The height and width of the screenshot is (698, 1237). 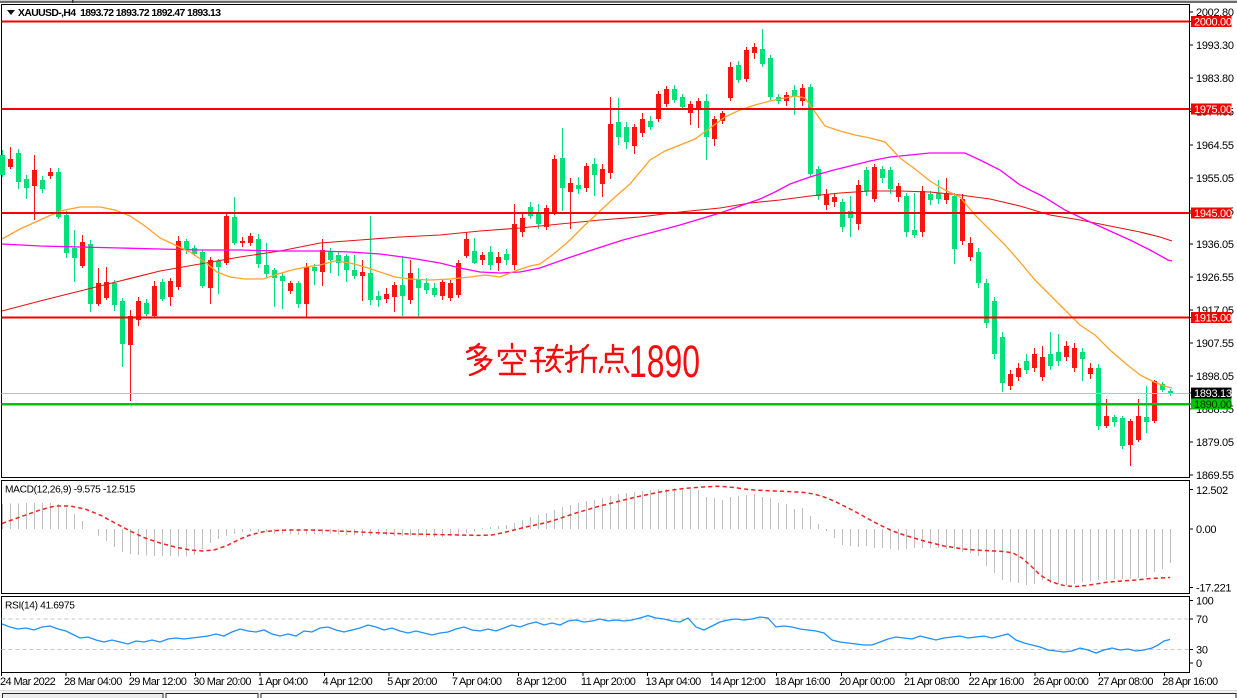 I want to click on svg-text: RSI(14) 41.6975, so click(x=40, y=605).